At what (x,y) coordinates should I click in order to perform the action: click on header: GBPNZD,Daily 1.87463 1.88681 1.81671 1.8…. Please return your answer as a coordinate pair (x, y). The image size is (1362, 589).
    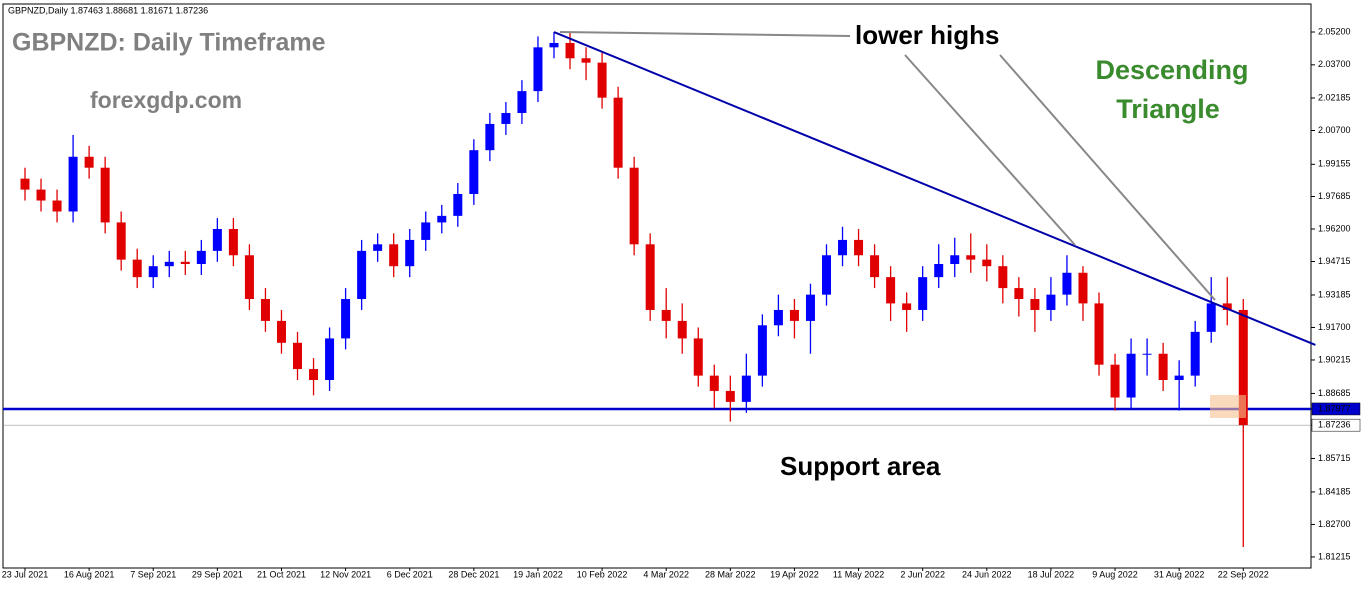
    Looking at the image, I should click on (108, 10).